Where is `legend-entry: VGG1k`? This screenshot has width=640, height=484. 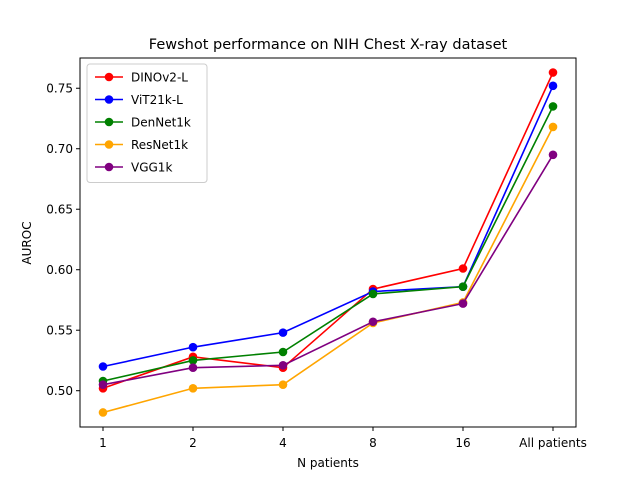
legend-entry: VGG1k is located at coordinates (133, 168).